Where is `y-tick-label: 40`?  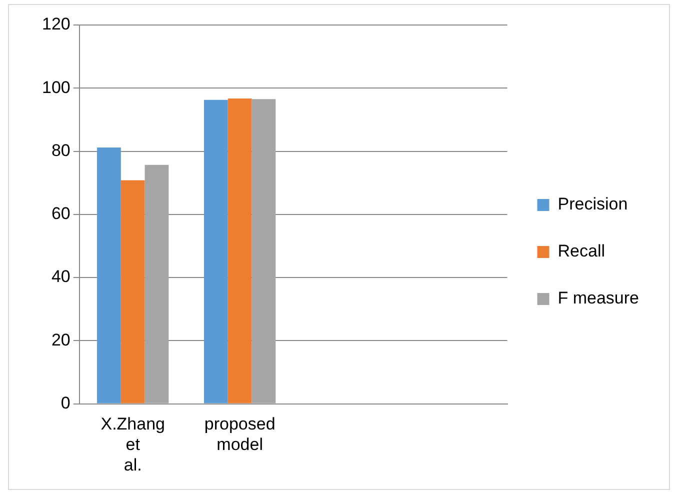 y-tick-label: 40 is located at coordinates (60, 276).